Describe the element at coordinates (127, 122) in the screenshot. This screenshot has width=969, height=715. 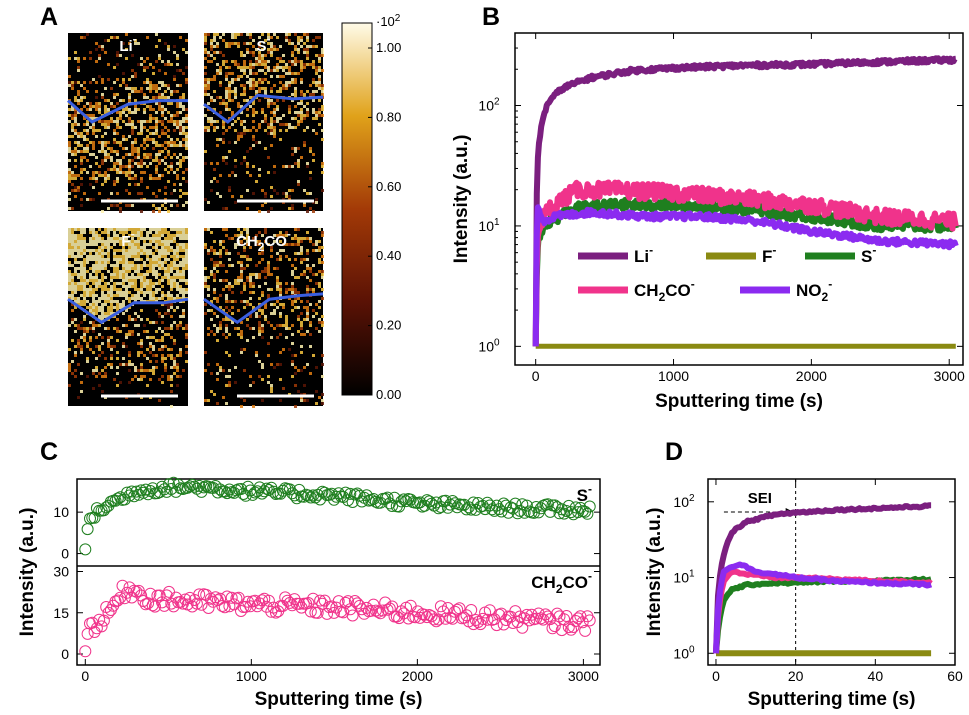
I see `map-1: Li-` at that location.